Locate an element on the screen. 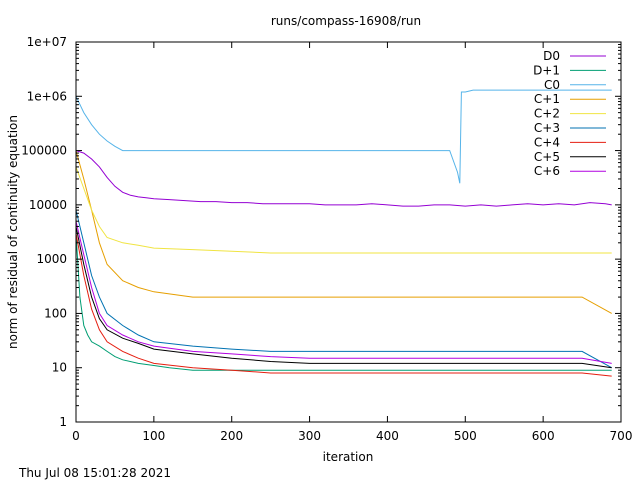 The height and width of the screenshot is (480, 640). x-tick-label: 500 is located at coordinates (465, 436).